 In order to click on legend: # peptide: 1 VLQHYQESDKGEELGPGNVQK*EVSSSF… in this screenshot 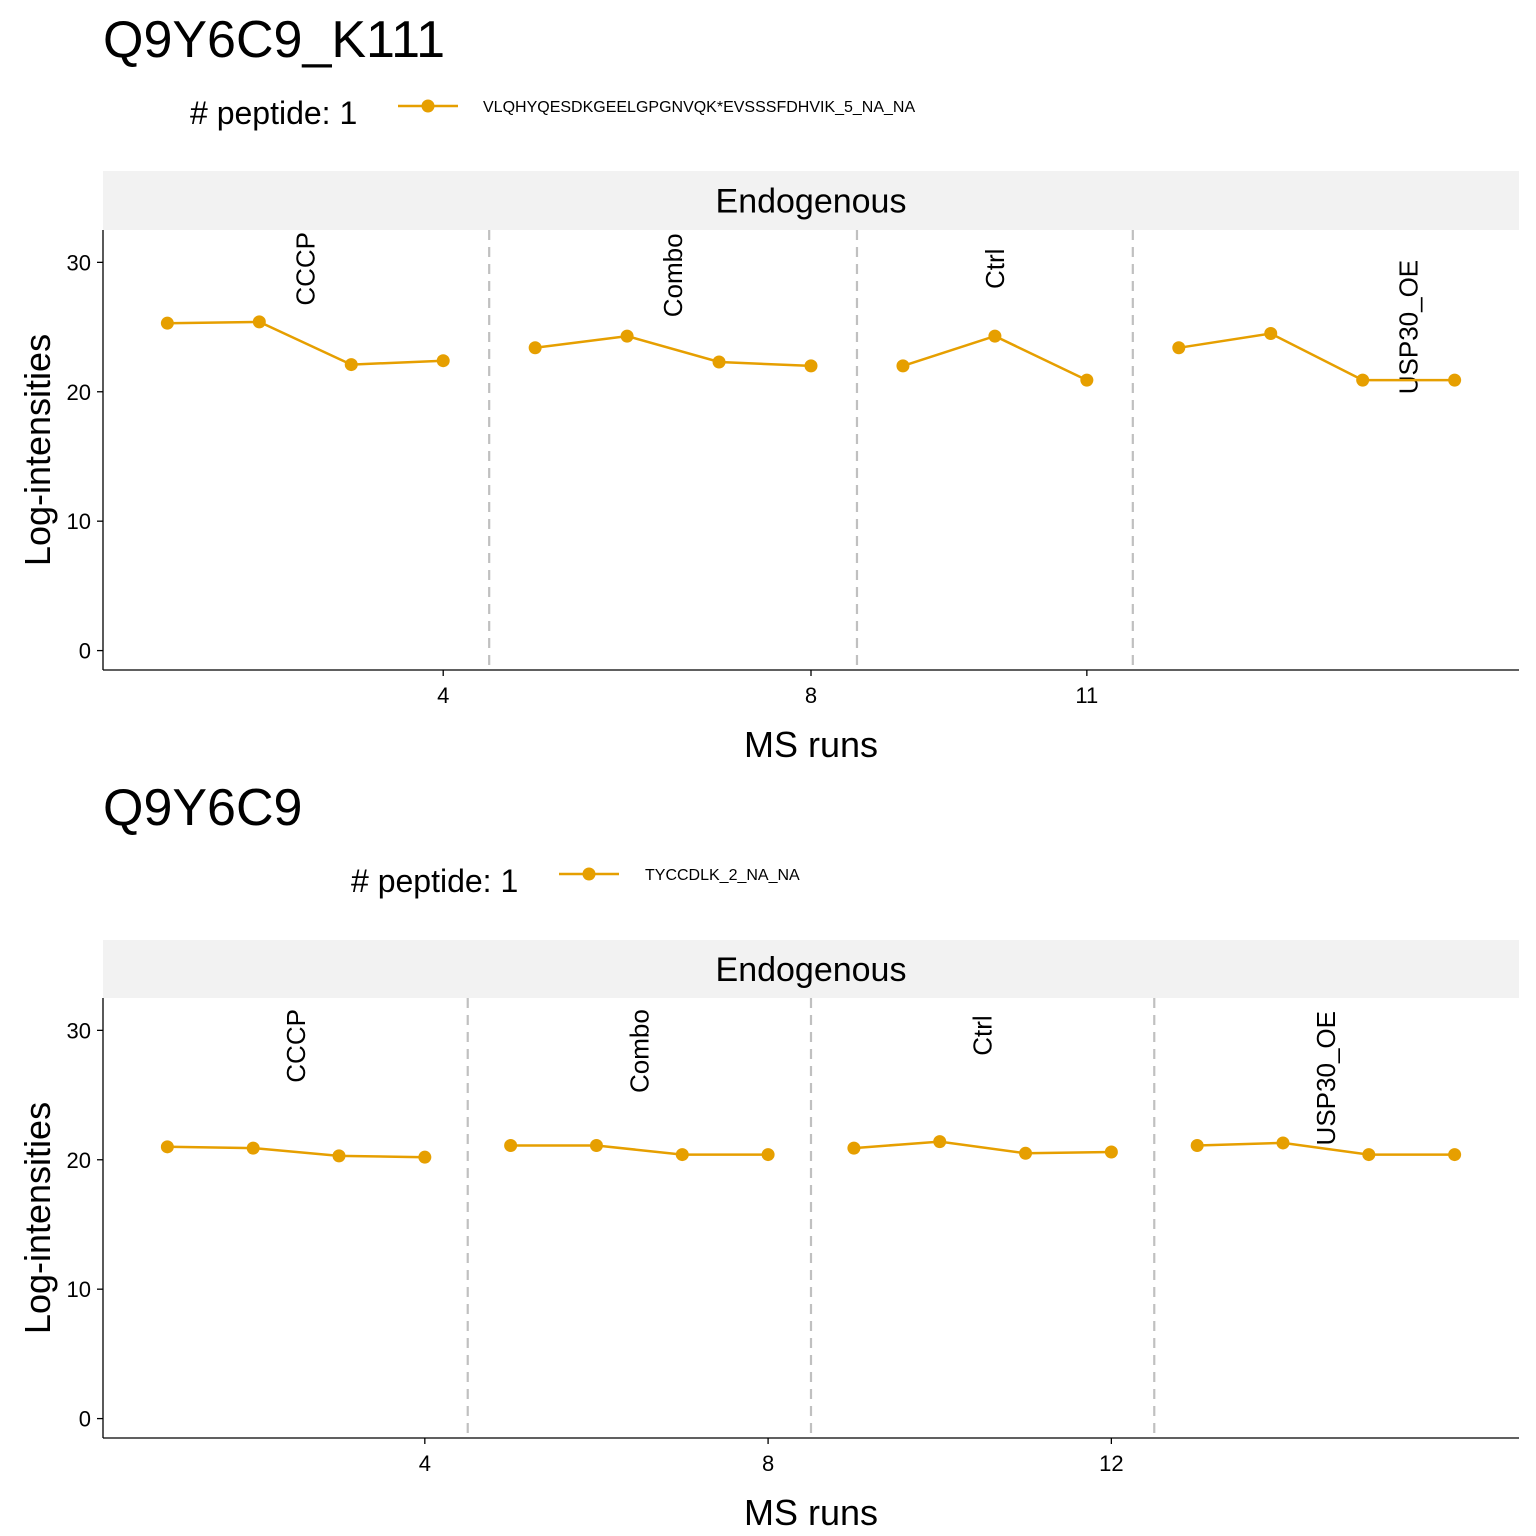, I will do `click(552, 113)`.